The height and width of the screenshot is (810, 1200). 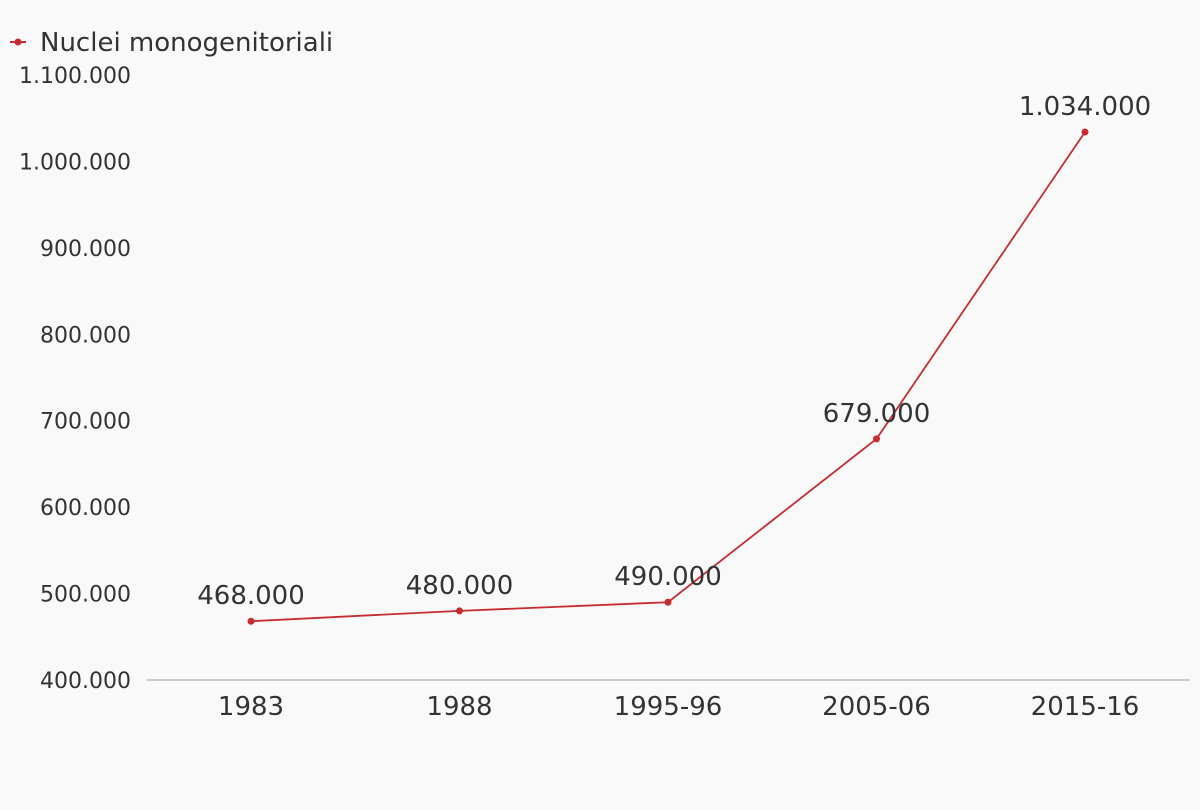 I want to click on data-label: 480.000, so click(x=460, y=586).